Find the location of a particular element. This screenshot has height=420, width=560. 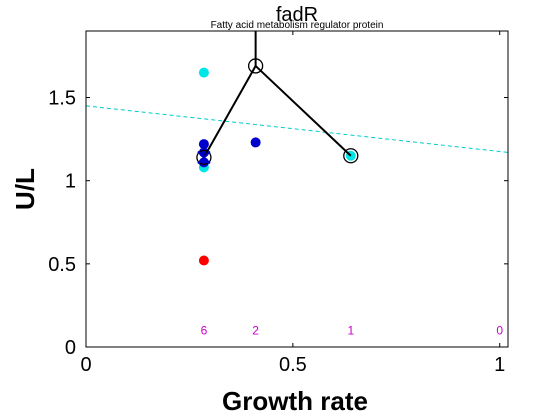

y-axis-label: U/L is located at coordinates (25, 189).